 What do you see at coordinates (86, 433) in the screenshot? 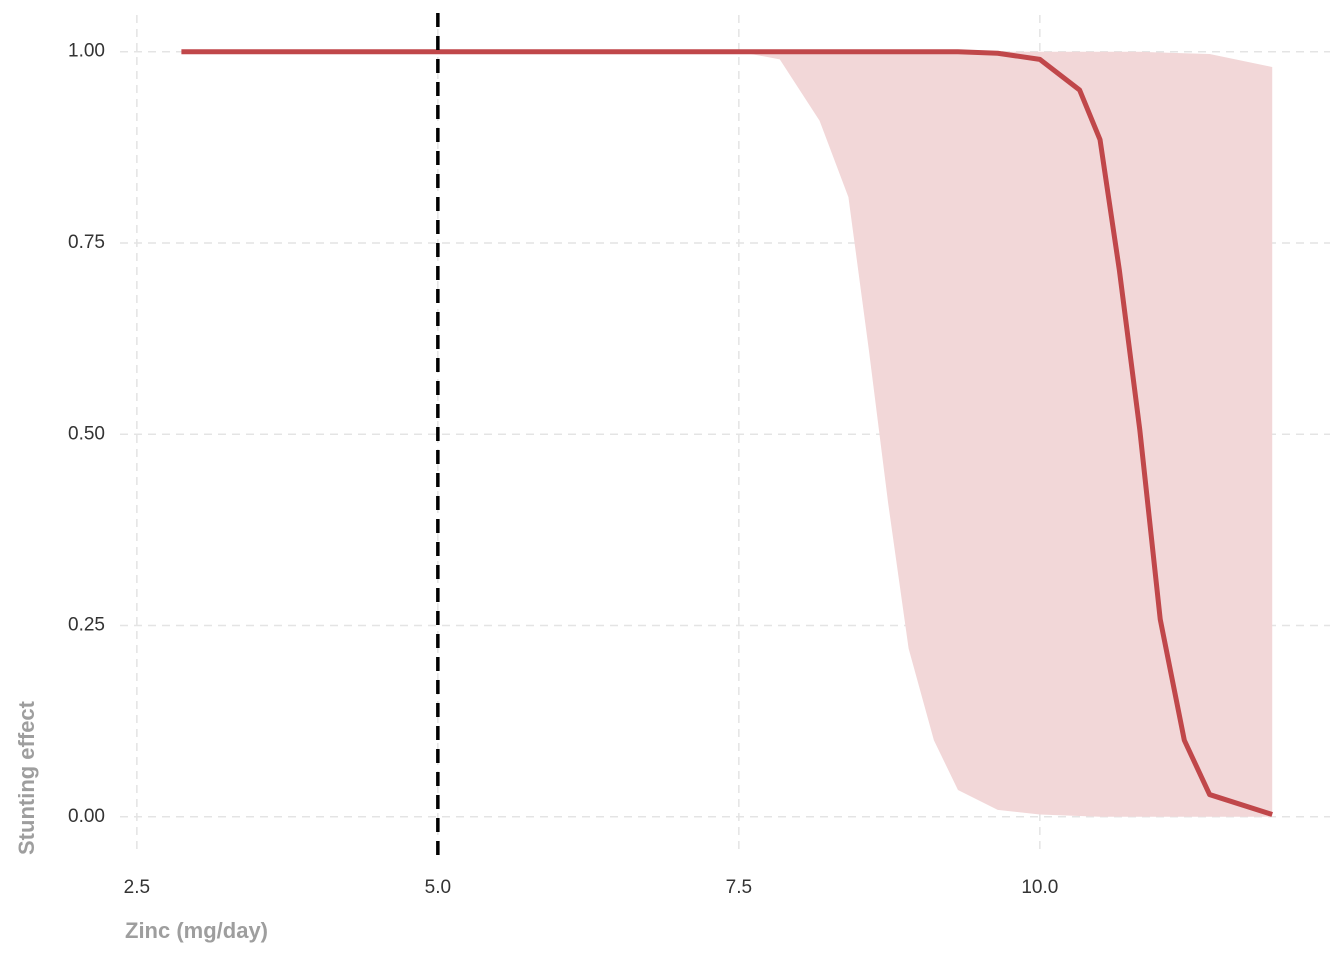
I see `y-tick-label: 0.50` at bounding box center [86, 433].